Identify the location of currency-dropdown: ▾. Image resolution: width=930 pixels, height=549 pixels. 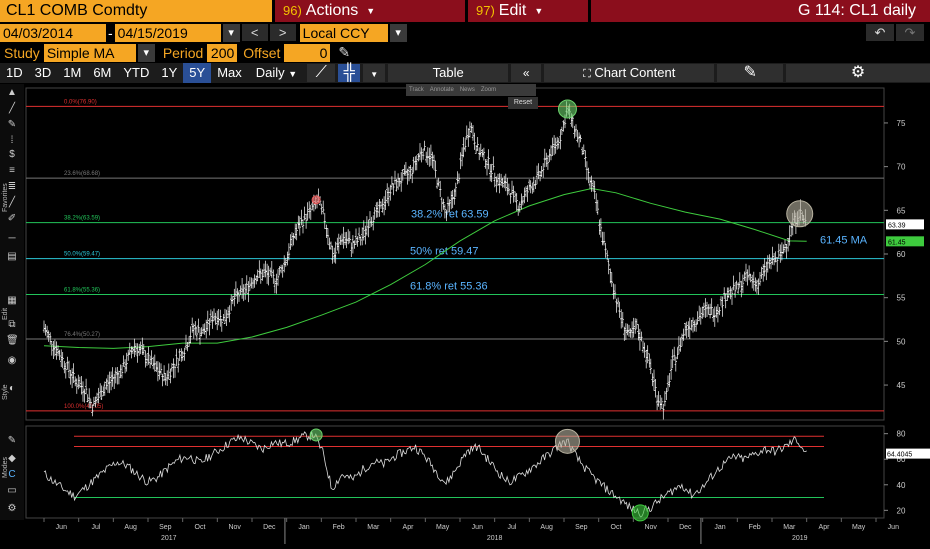
(398, 32).